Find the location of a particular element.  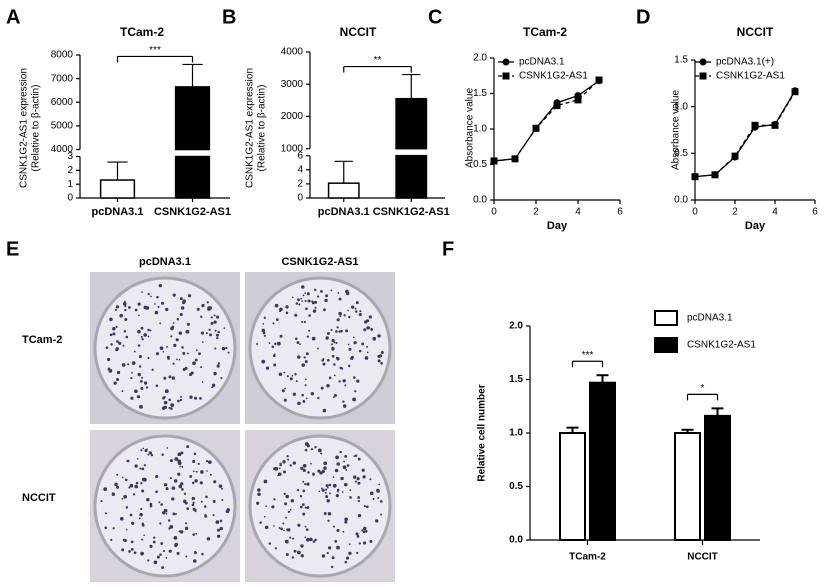

x-axis-label: Day is located at coordinates (557, 226).